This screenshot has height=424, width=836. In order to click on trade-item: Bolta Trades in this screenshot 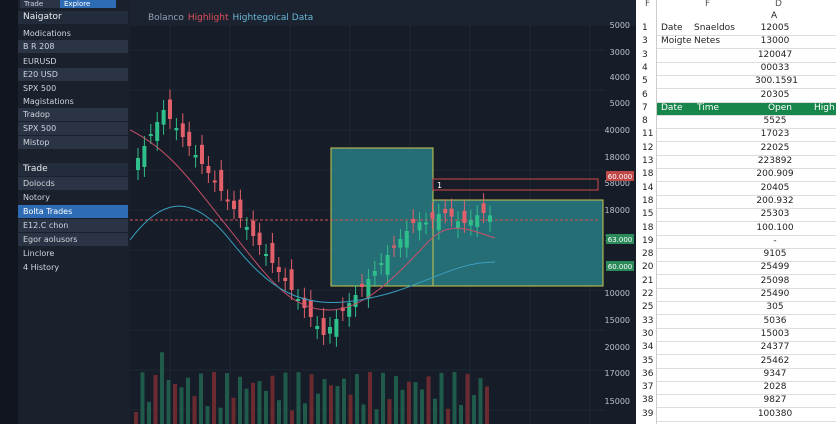, I will do `click(73, 211)`.